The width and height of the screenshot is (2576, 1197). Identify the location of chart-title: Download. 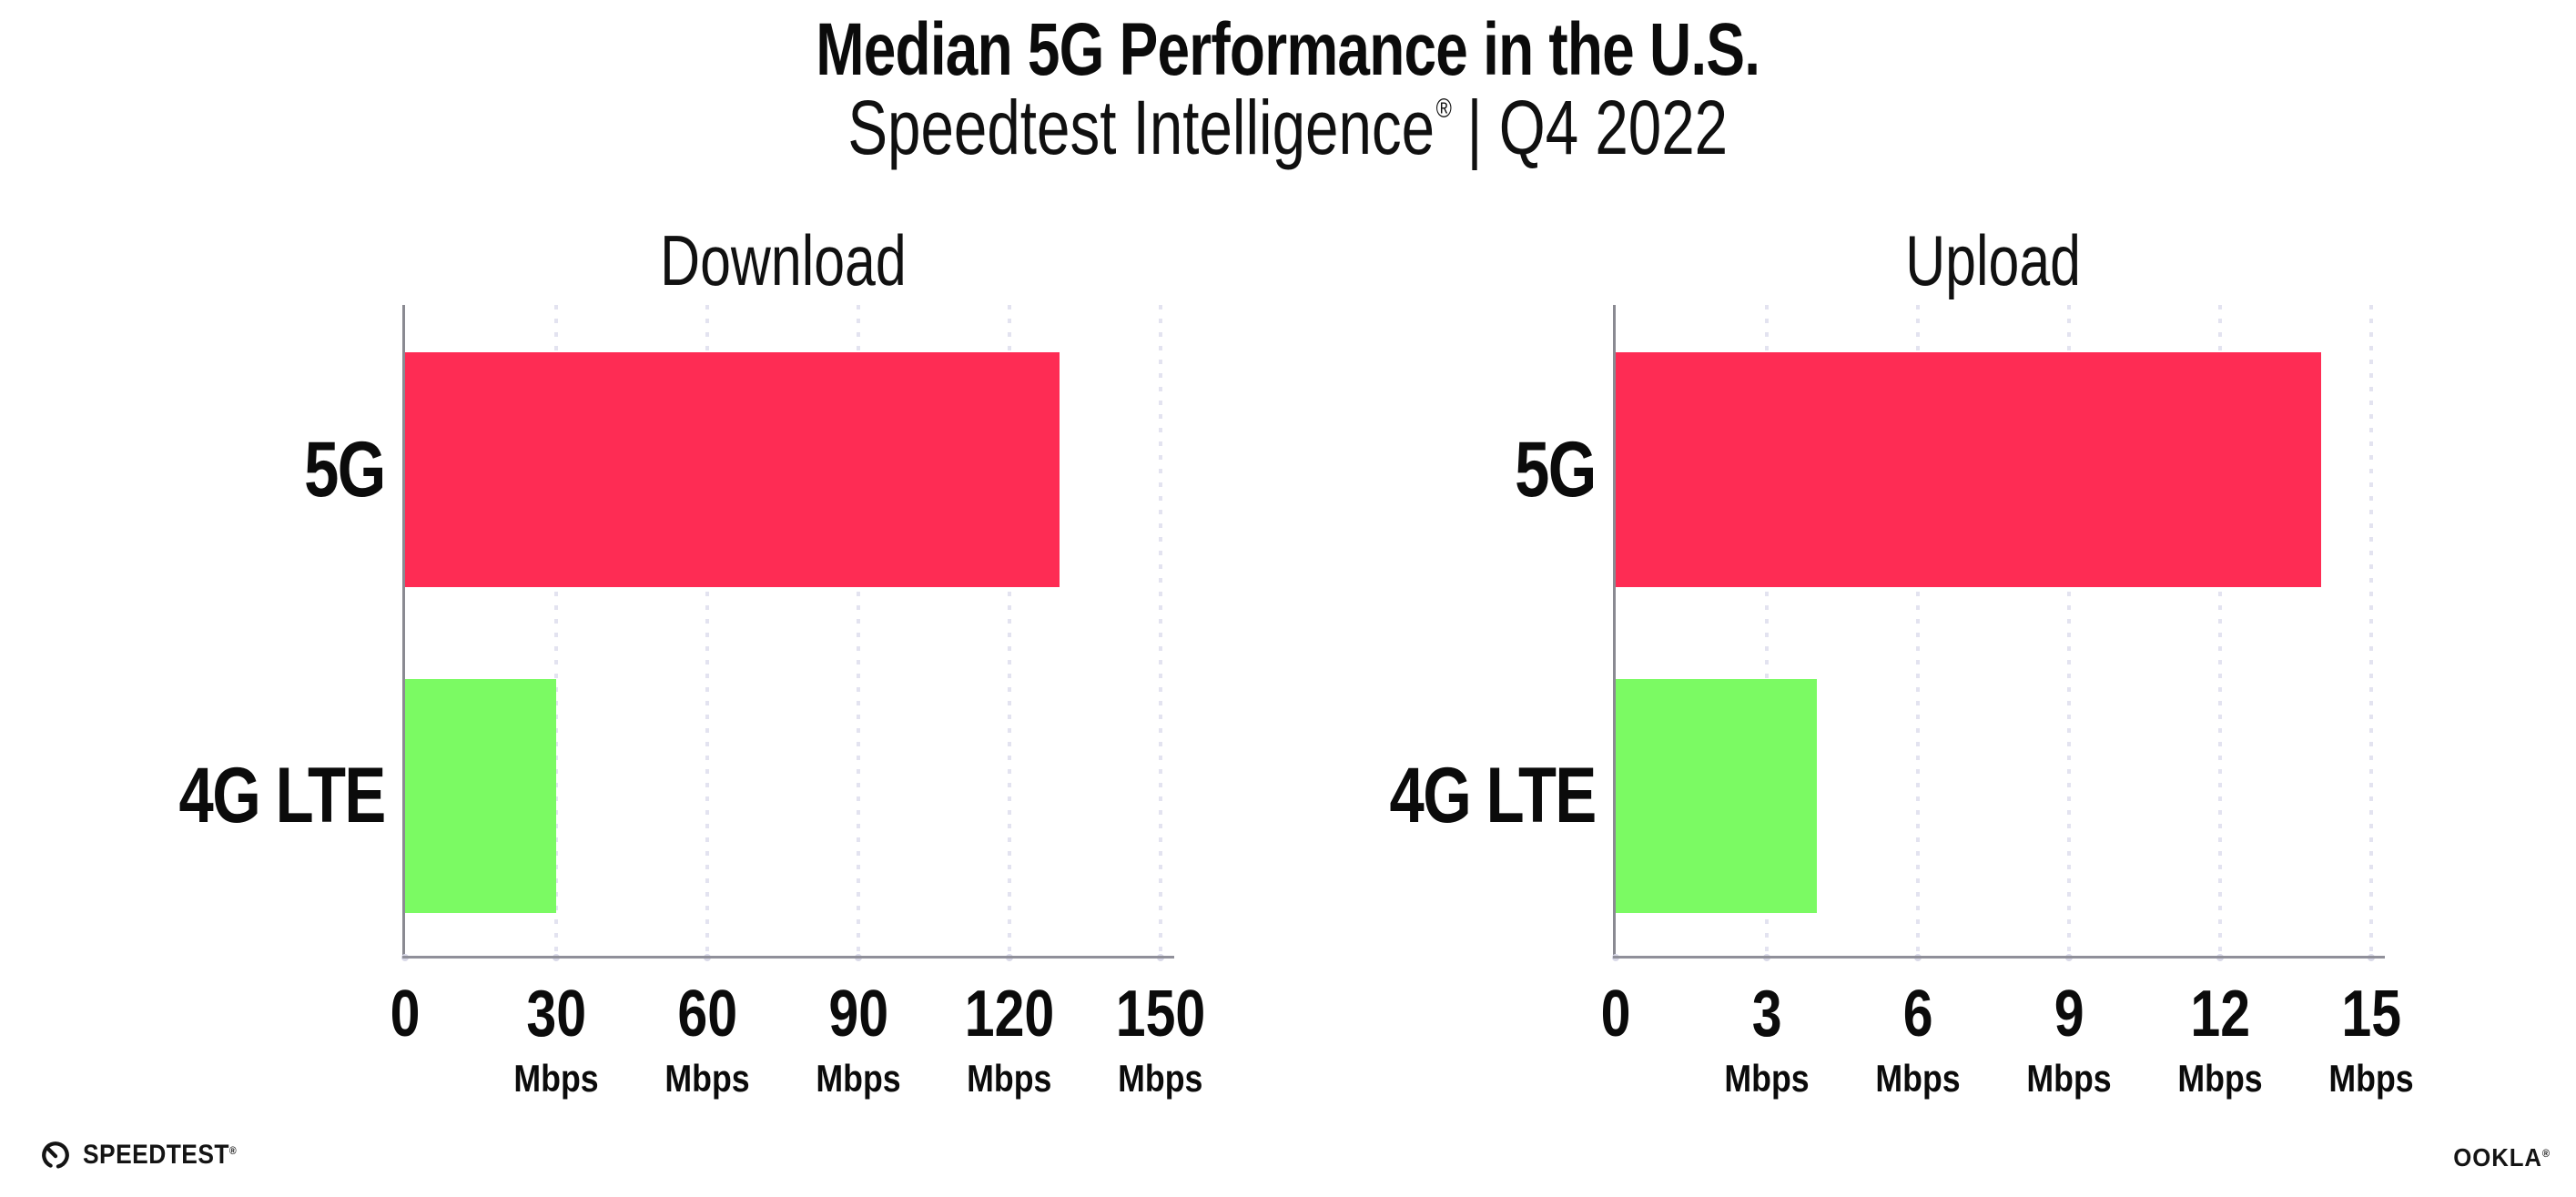
(783, 261).